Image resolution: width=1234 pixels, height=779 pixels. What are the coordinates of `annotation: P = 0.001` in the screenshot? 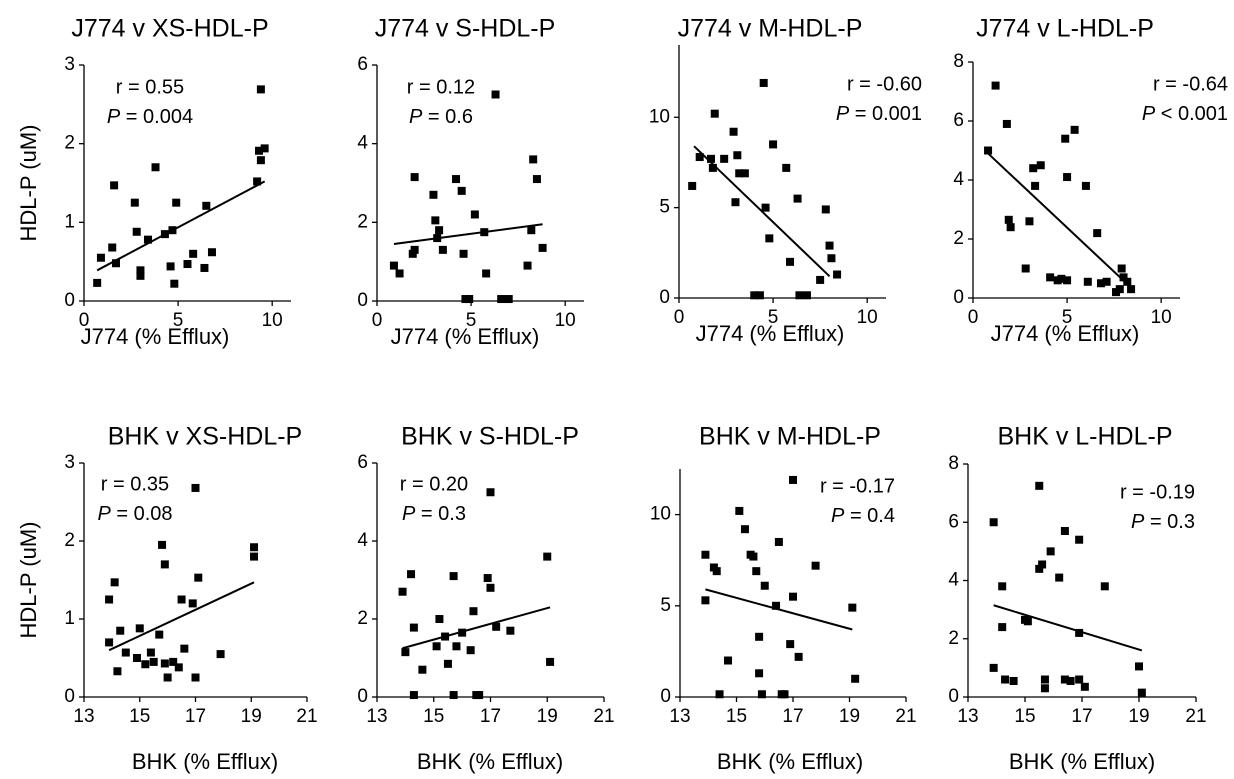 It's located at (879, 114).